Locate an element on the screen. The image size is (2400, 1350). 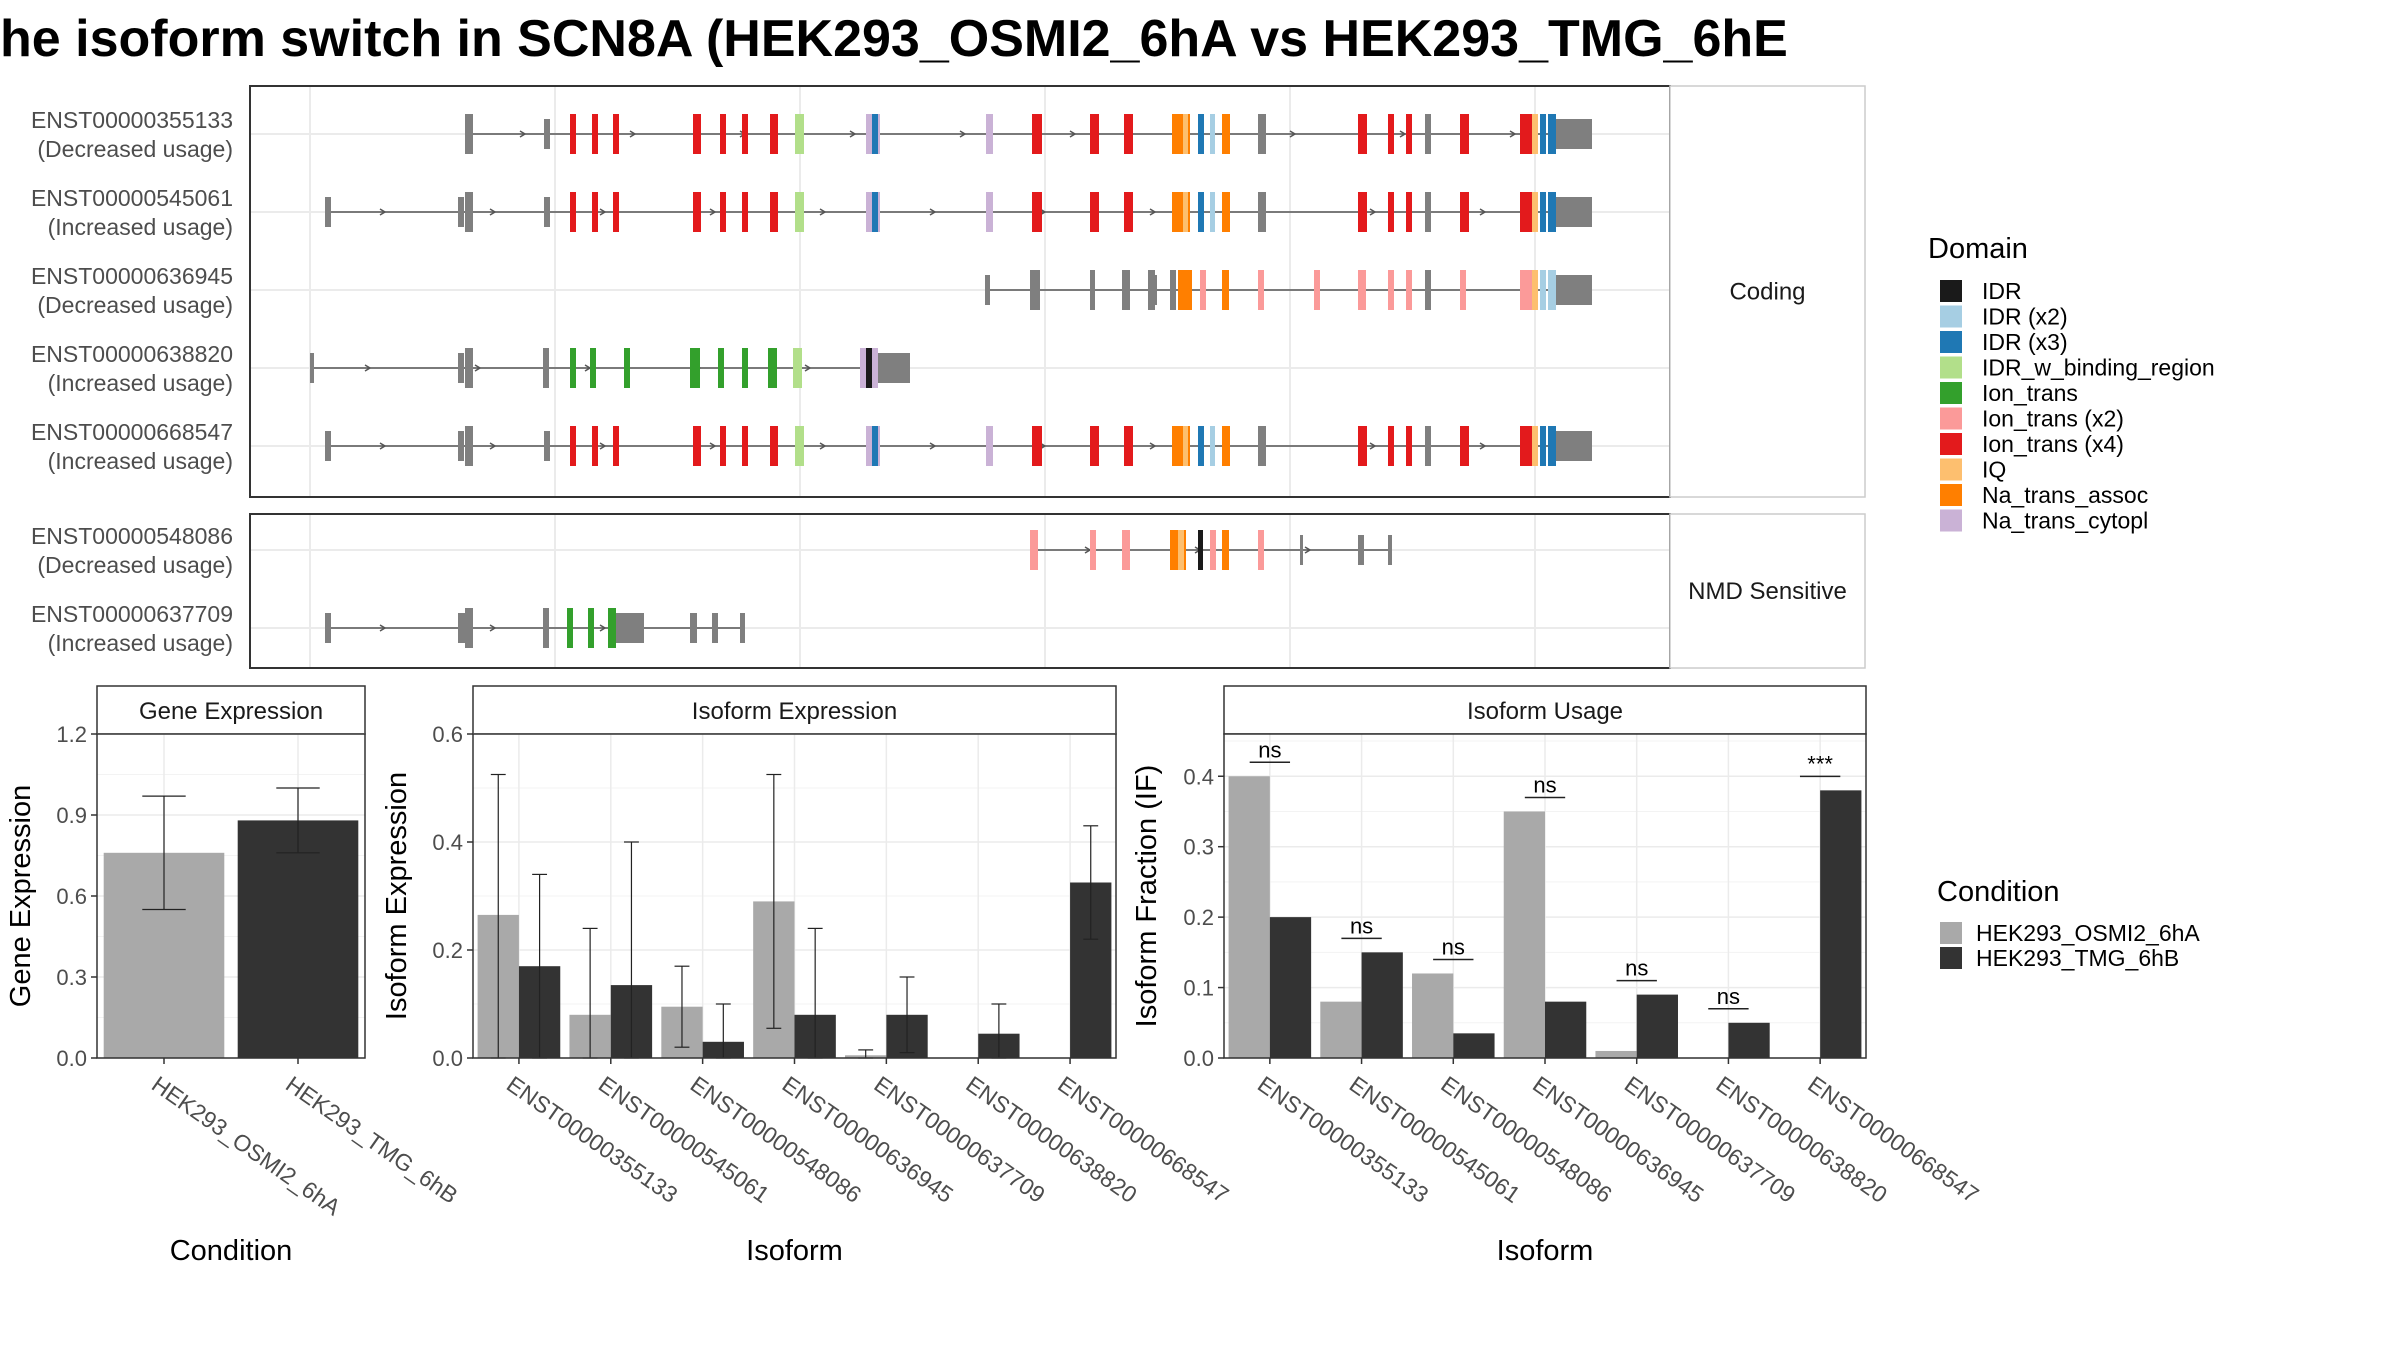
x-tick-label: ENST00000637709 is located at coordinates (959, 1139).